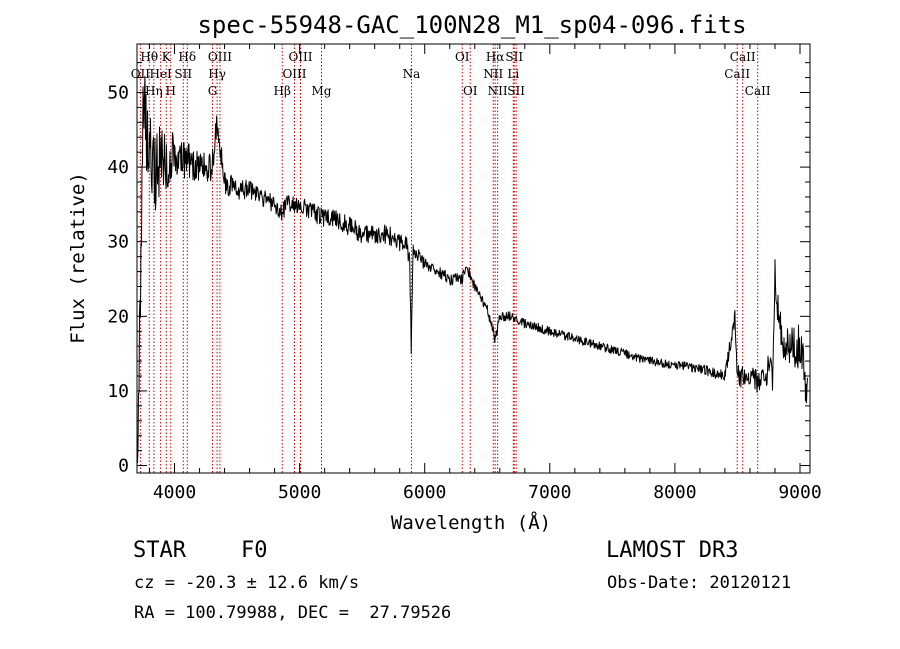 The width and height of the screenshot is (900, 649). Describe the element at coordinates (159, 550) in the screenshot. I see `object-class: STAR` at that location.